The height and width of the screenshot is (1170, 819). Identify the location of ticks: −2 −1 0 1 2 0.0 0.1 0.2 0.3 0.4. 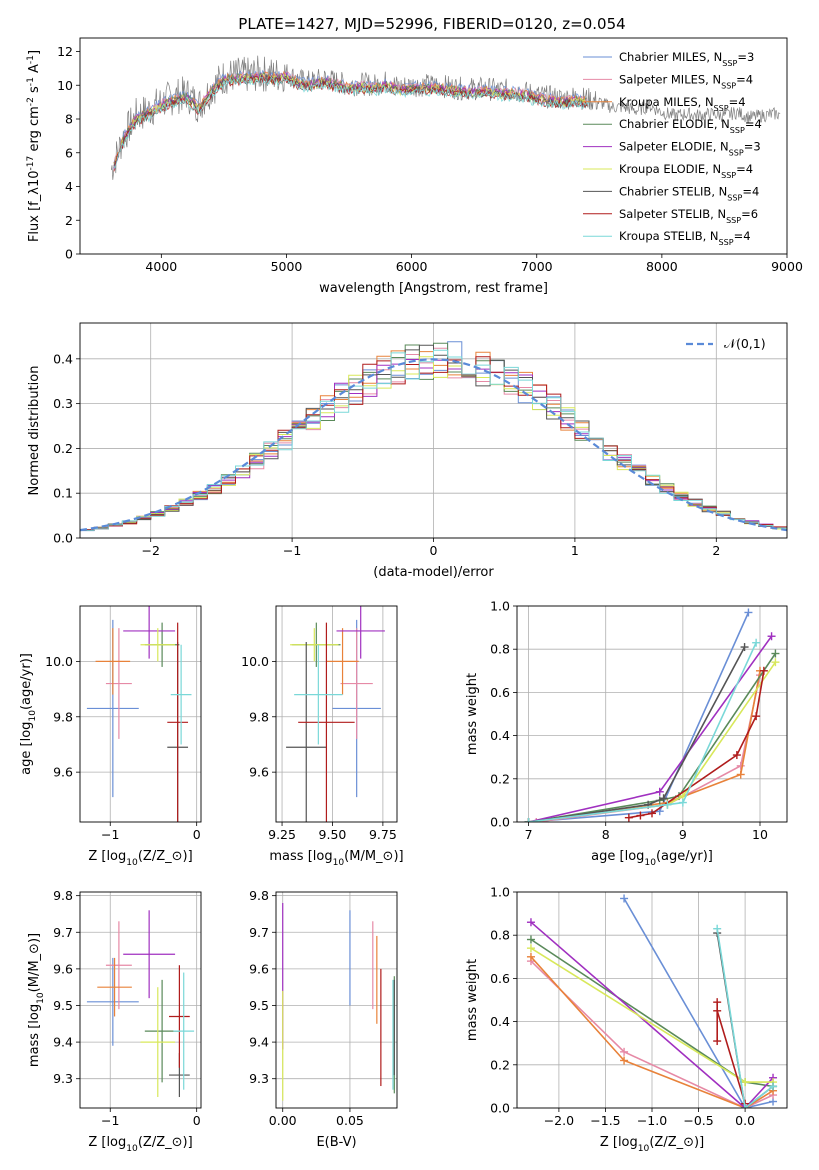
(386, 454).